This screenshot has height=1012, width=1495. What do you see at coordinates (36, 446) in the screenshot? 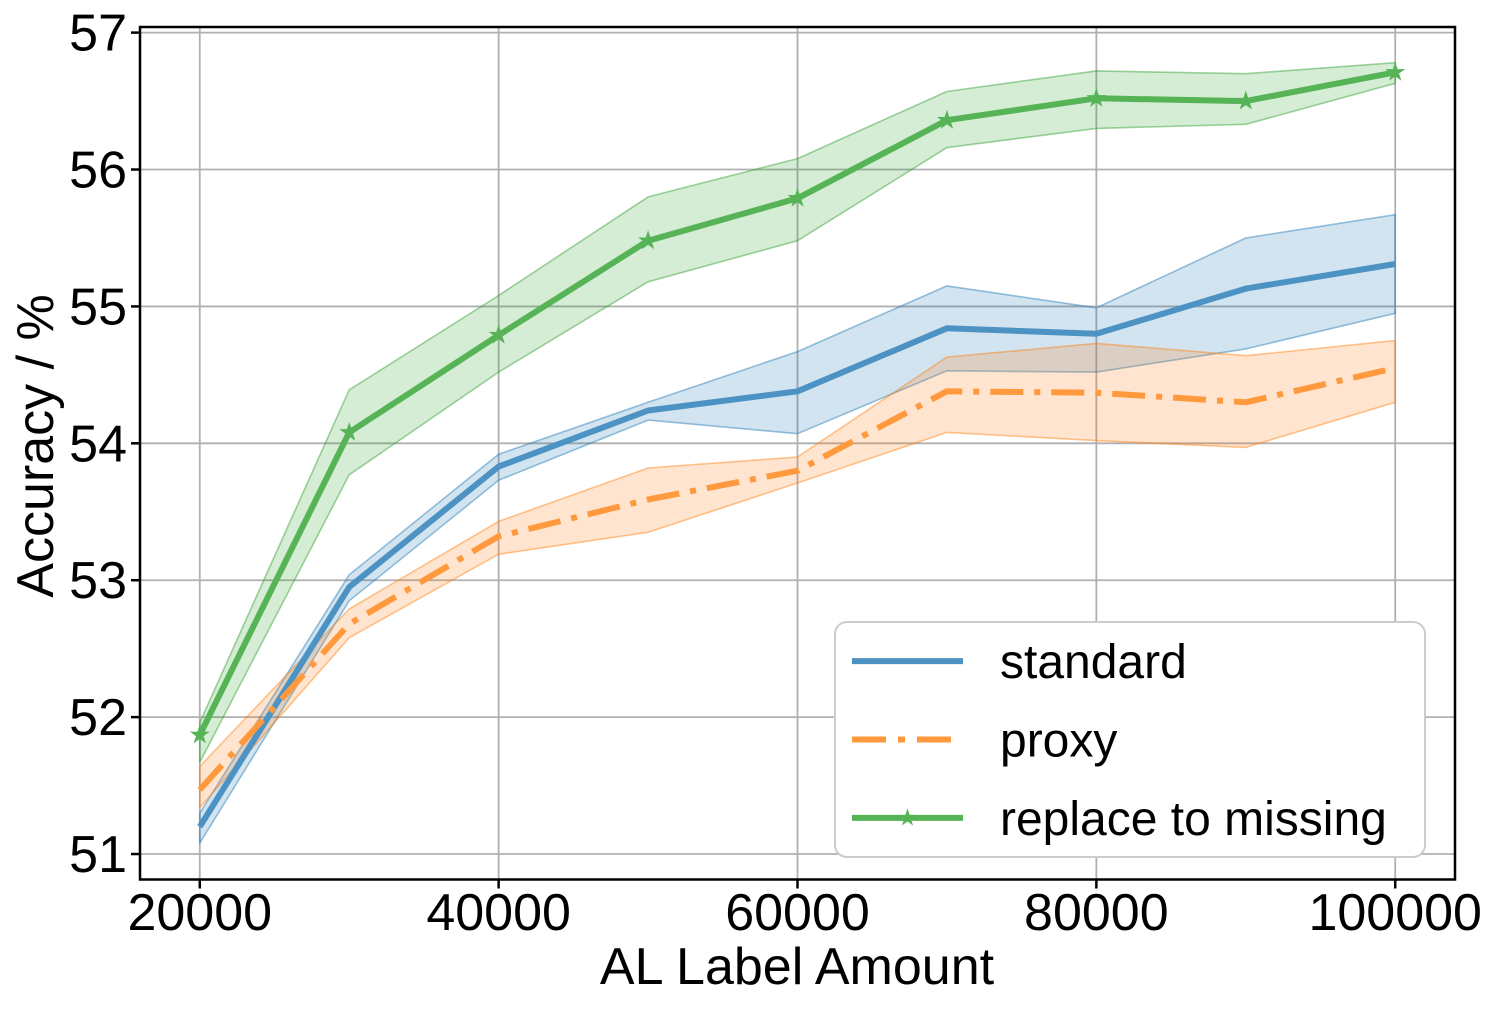
I see `y-axis-label: Accuracy / %` at bounding box center [36, 446].